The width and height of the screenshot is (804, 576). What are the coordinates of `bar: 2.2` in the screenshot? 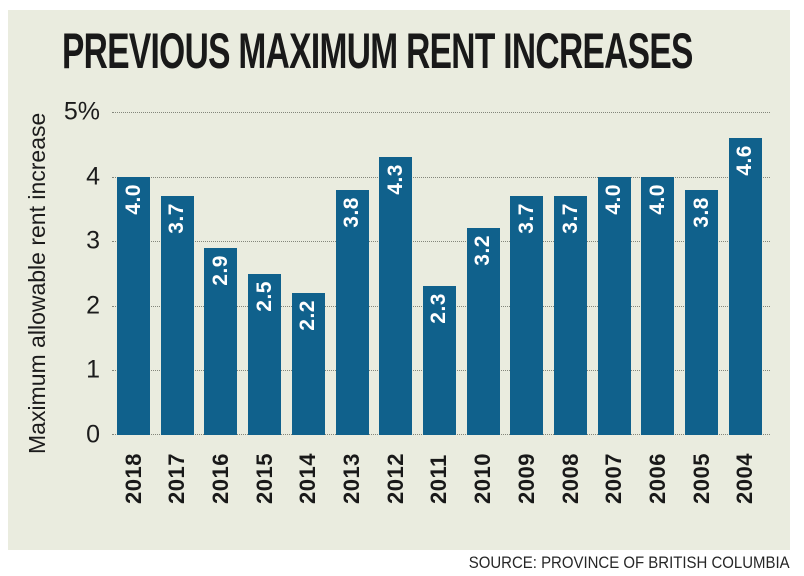 It's located at (308, 363).